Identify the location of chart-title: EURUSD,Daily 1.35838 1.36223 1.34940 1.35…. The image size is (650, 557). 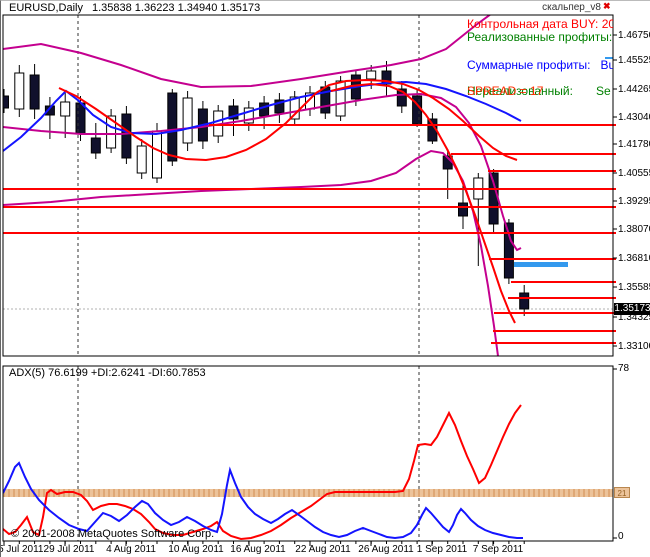
(134, 8).